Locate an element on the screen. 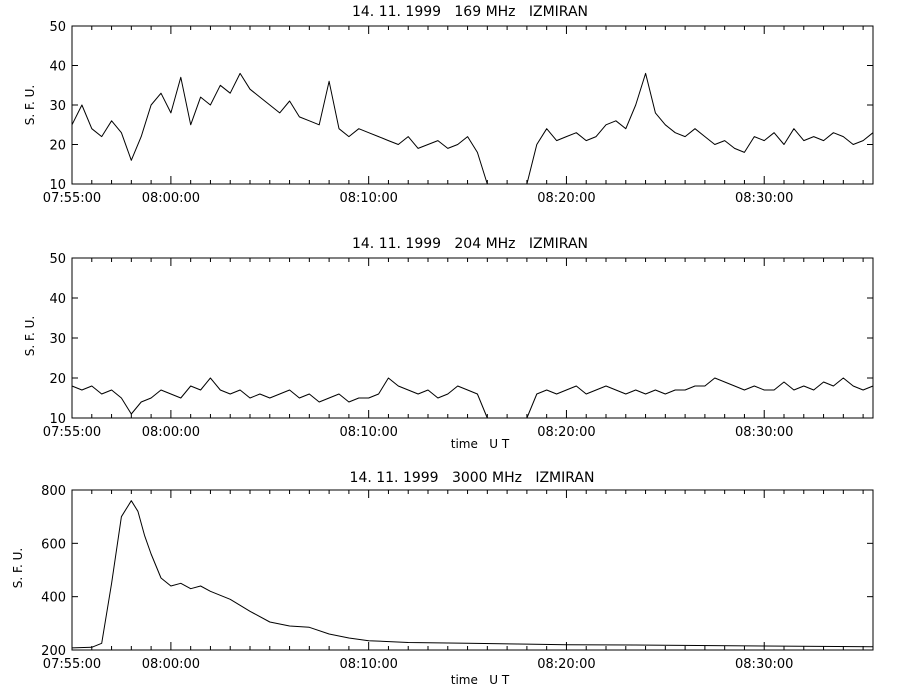 Image resolution: width=900 pixels, height=700 pixels. panel-169mhz-title: 14. 11. 1999 169 MHz IZMIRAN is located at coordinates (470, 12).